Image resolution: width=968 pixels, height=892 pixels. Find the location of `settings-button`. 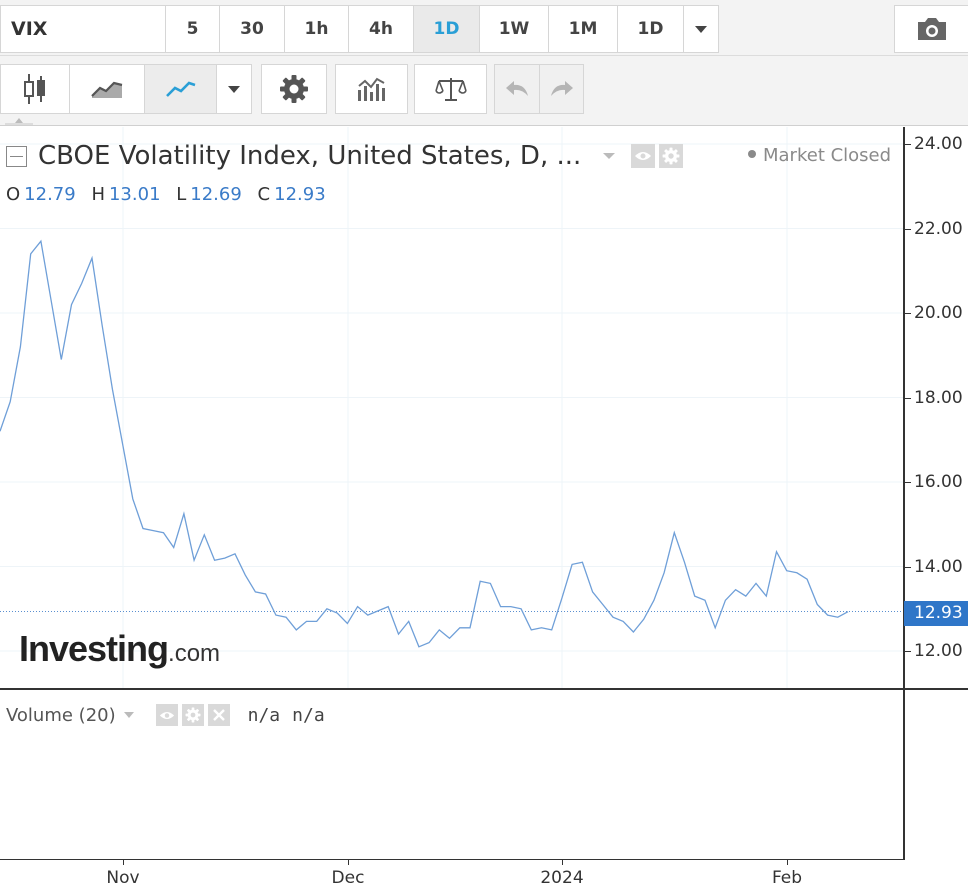

settings-button is located at coordinates (294, 89).